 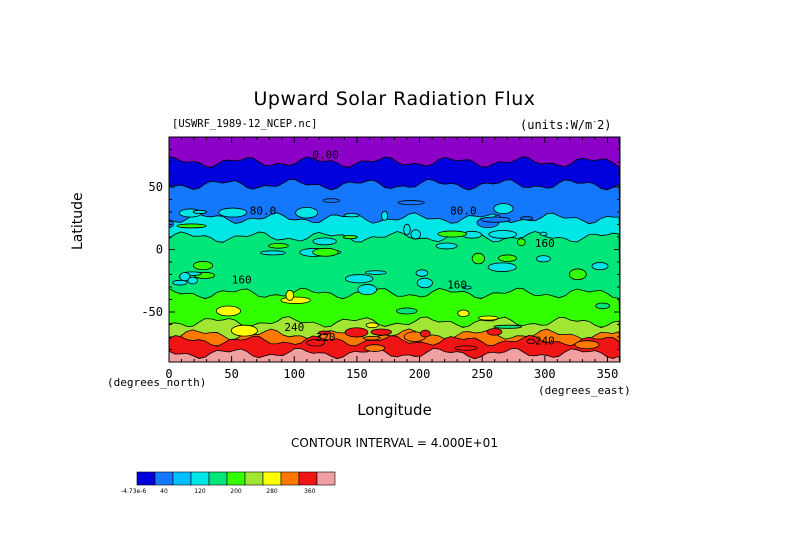 What do you see at coordinates (584, 390) in the screenshot?
I see `x-axis-unit: (degrees_east)` at bounding box center [584, 390].